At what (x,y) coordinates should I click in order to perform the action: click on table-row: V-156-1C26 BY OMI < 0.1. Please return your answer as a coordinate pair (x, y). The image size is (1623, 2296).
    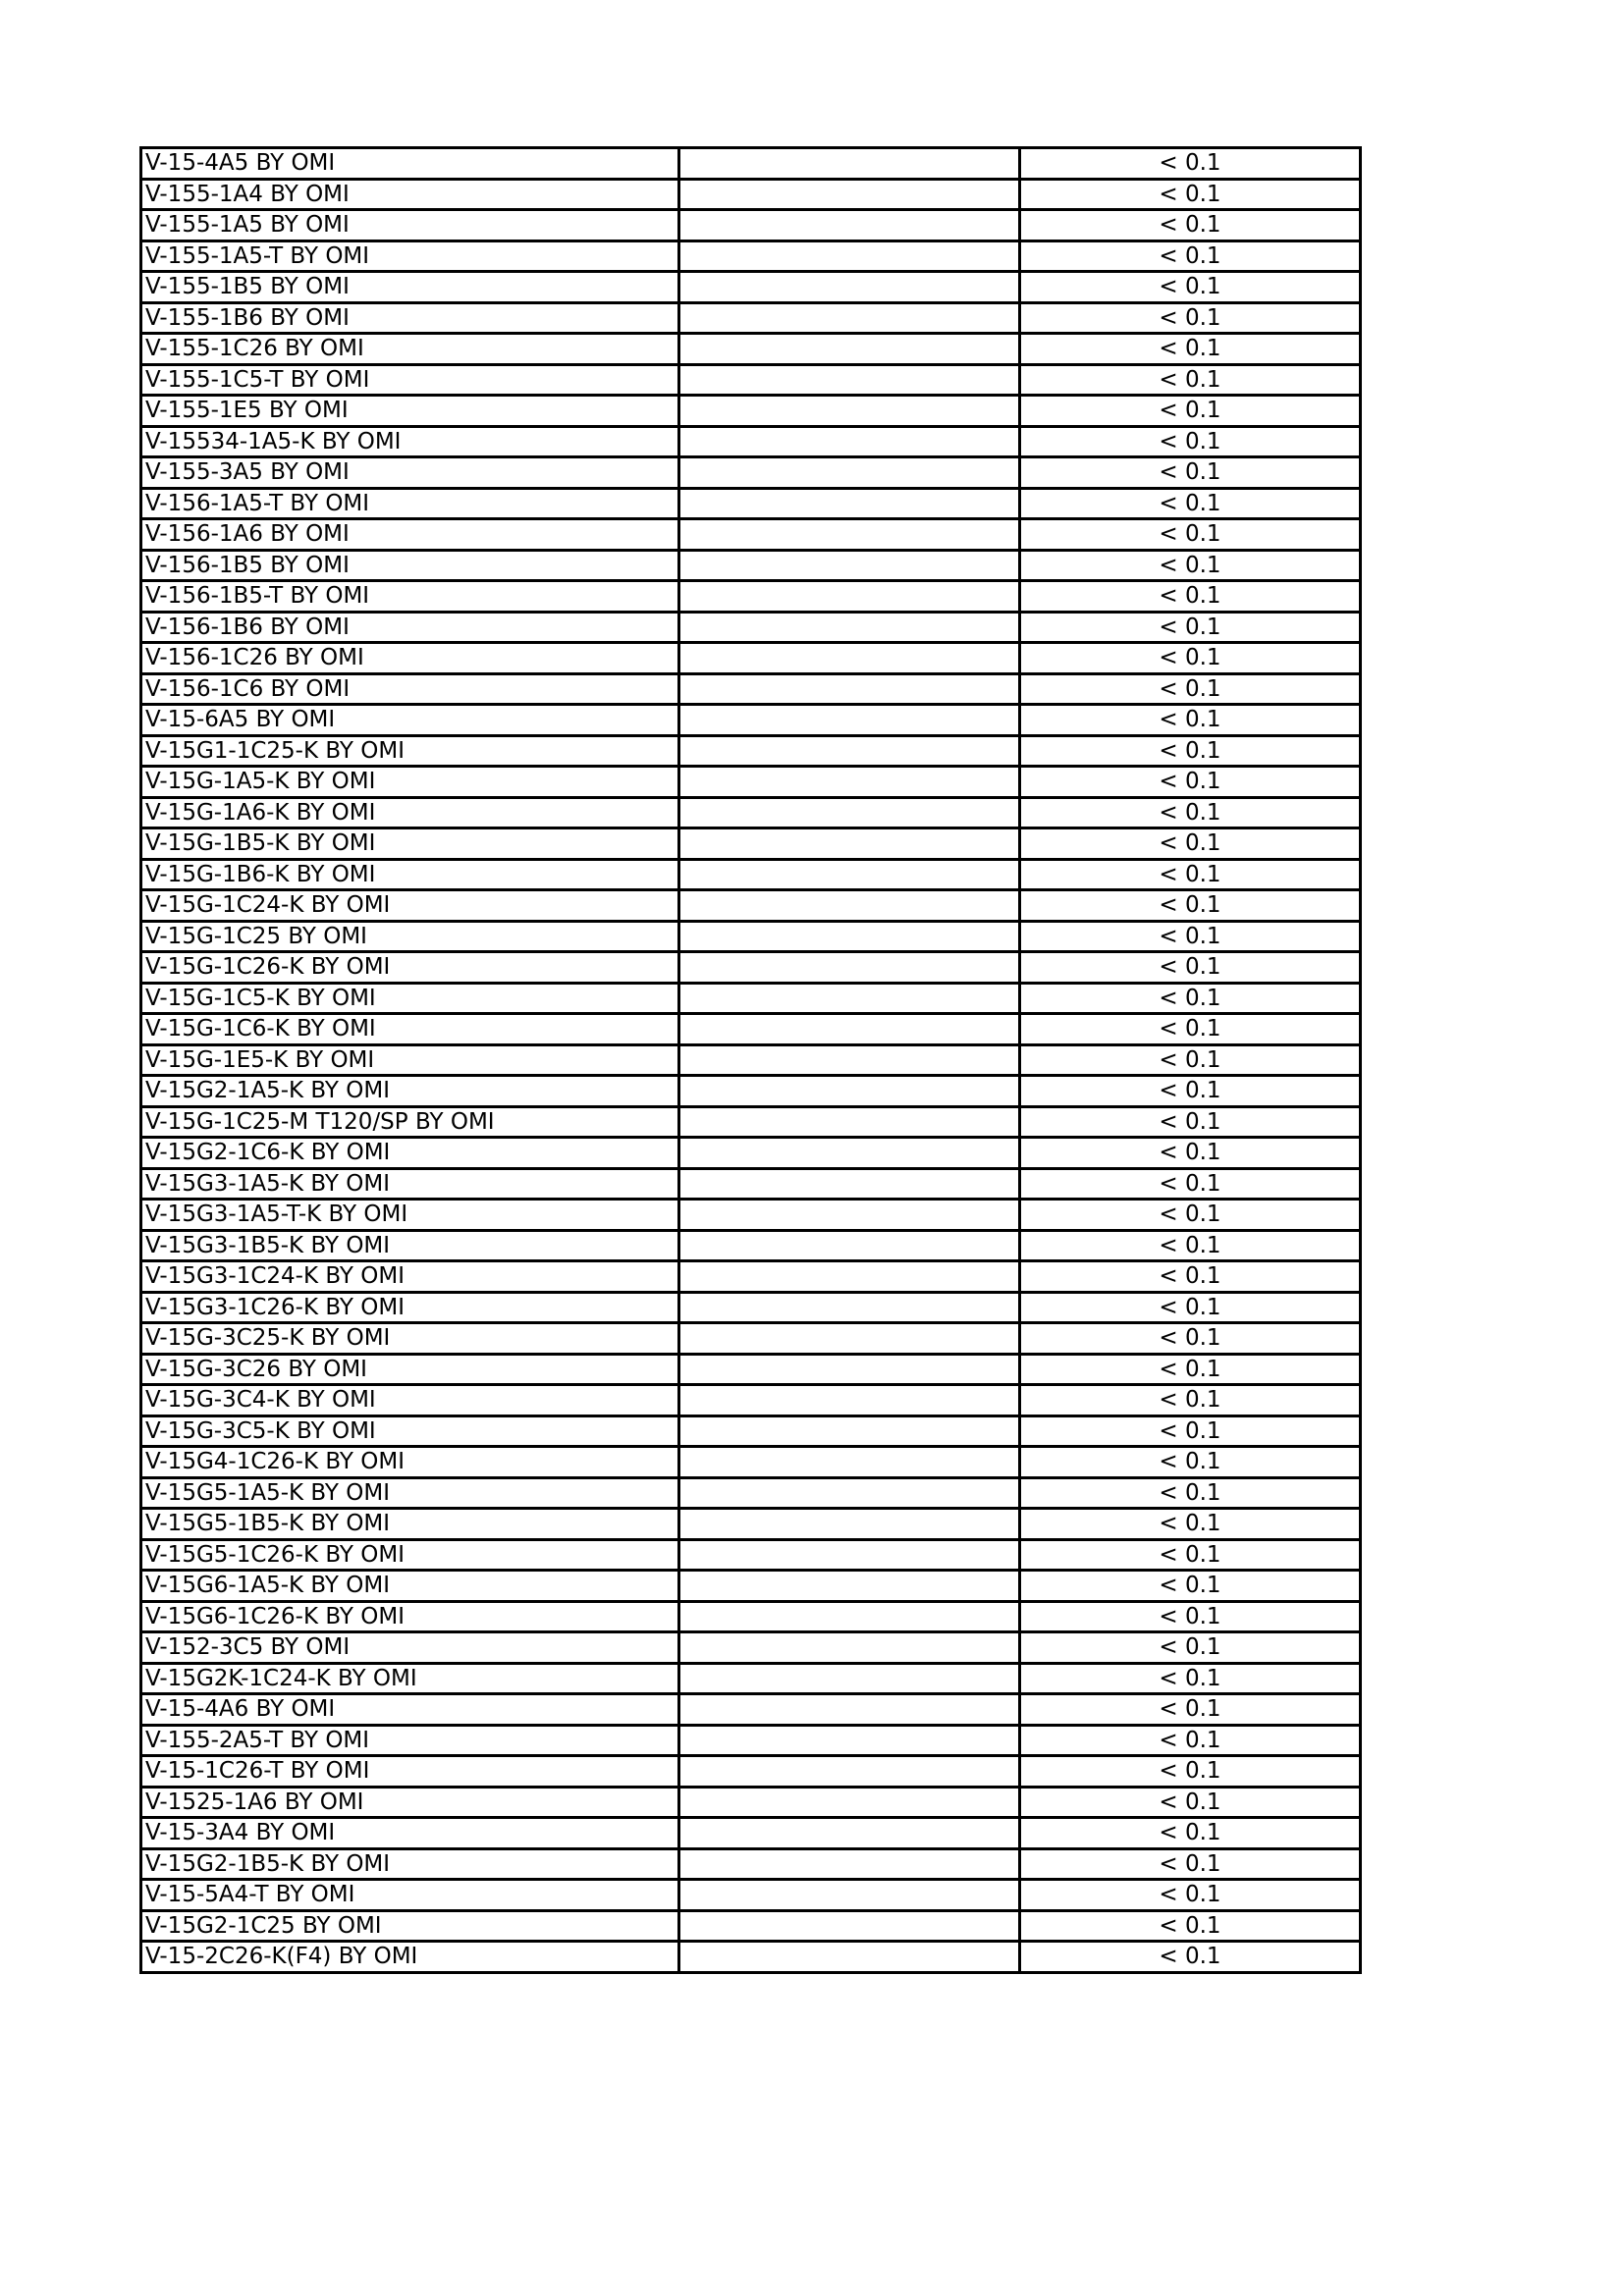
    Looking at the image, I should click on (750, 658).